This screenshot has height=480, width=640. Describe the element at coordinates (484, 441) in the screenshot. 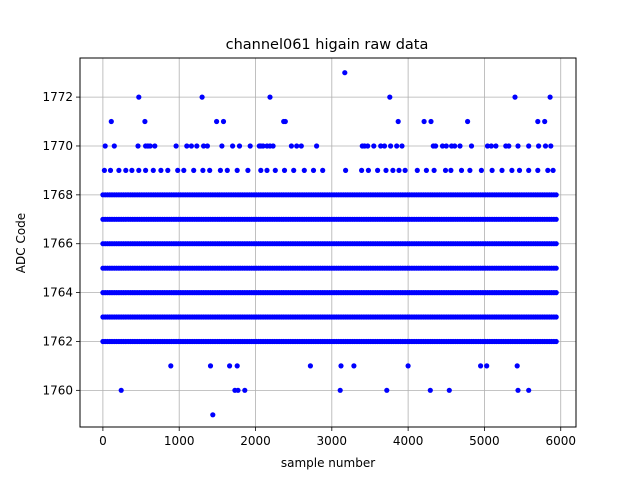

I see `x-tick-label: 5000` at that location.